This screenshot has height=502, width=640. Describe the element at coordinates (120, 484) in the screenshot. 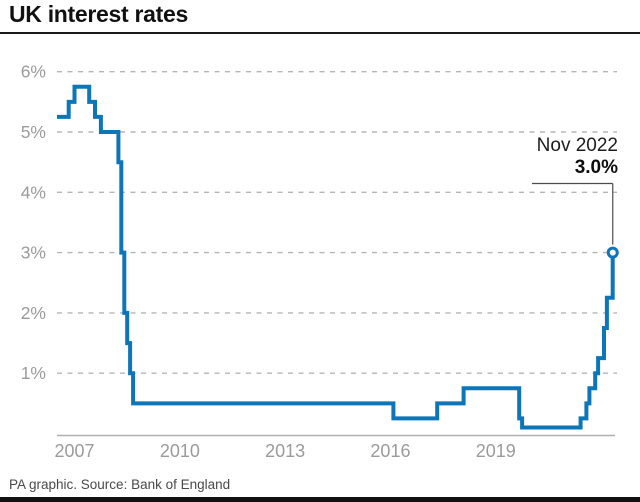

I see `source-credit: PA graphic. Source: Bank of England` at that location.